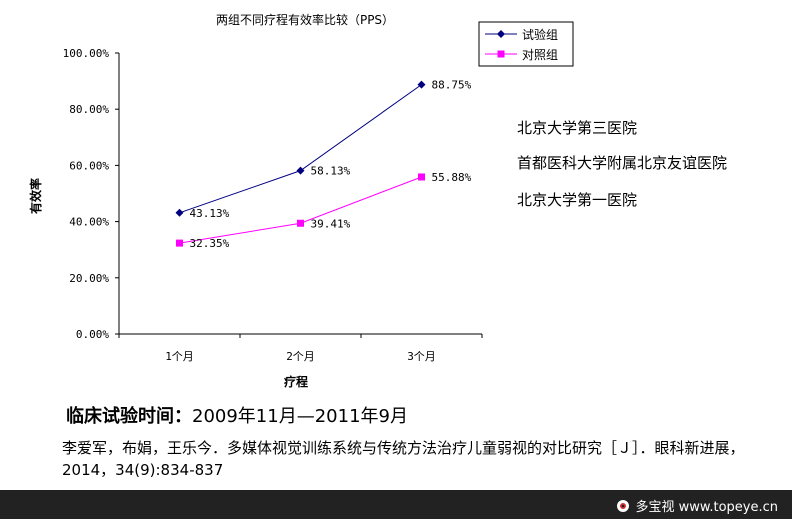 This screenshot has height=519, width=792. What do you see at coordinates (35, 196) in the screenshot?
I see `y-axis-title: 有效率` at bounding box center [35, 196].